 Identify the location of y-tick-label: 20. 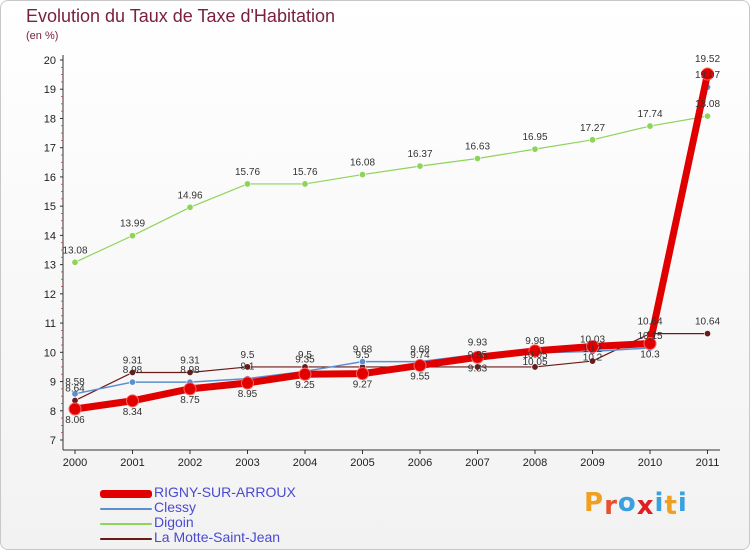
(50, 61).